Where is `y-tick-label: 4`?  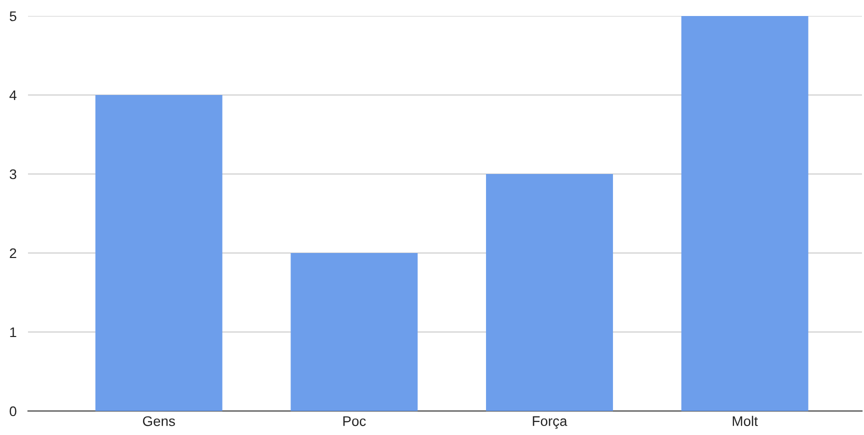 y-tick-label: 4 is located at coordinates (12, 95).